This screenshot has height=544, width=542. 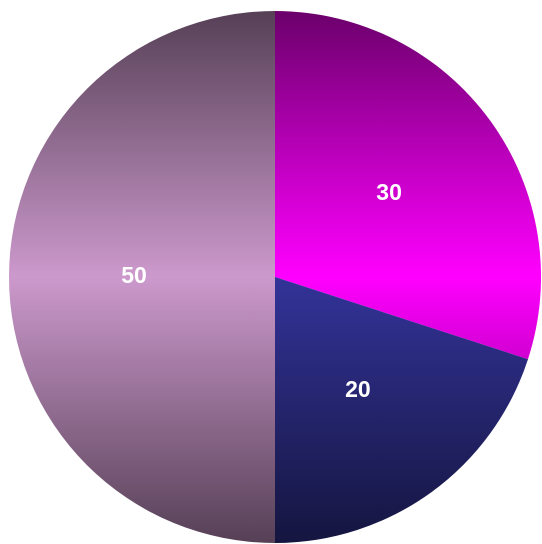 I want to click on pie-slice-label-20: 20, so click(x=358, y=389).